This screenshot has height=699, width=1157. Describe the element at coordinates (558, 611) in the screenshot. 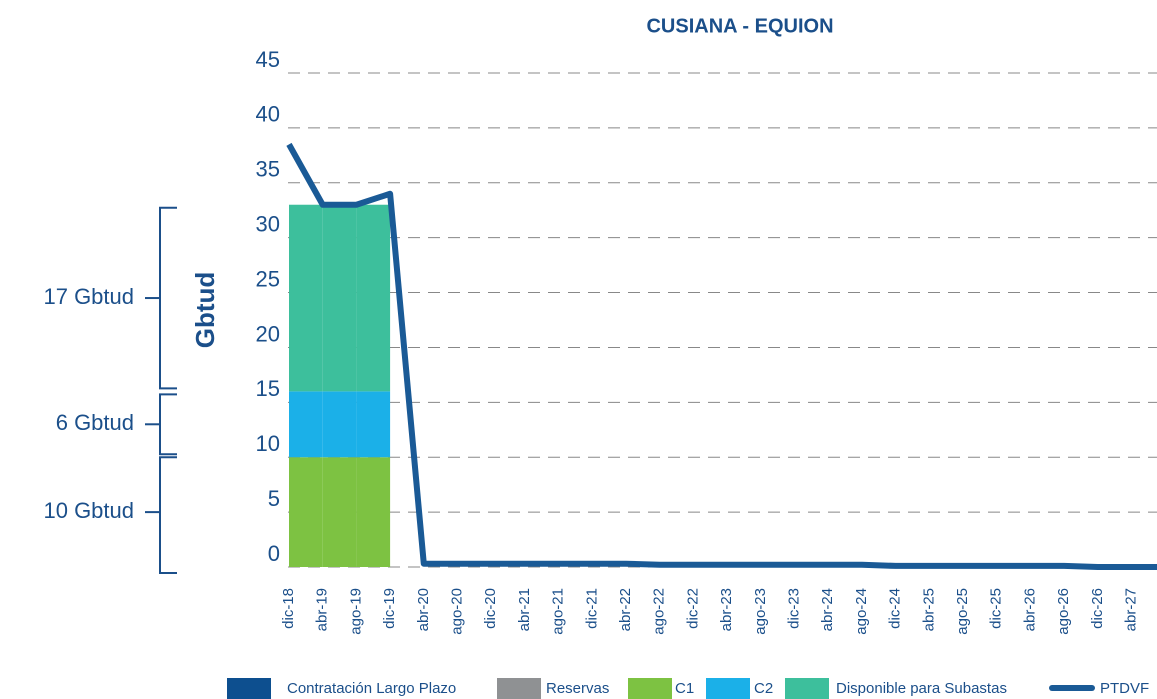

I see `x-tick-label: ago-21` at that location.